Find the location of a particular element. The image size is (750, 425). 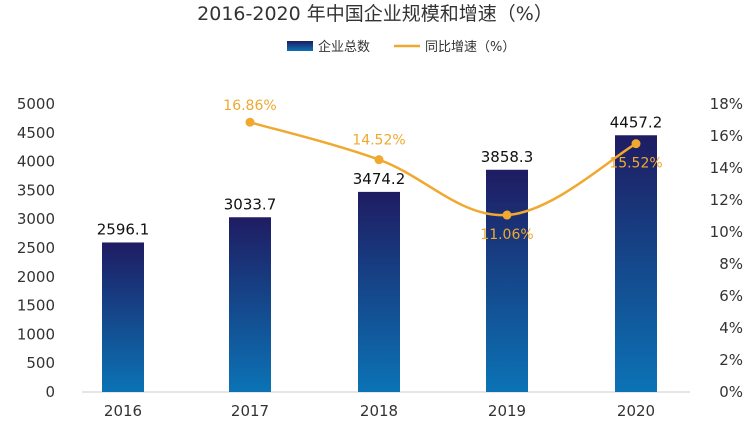

legend-line-label: 同比增速（%） is located at coordinates (470, 47).